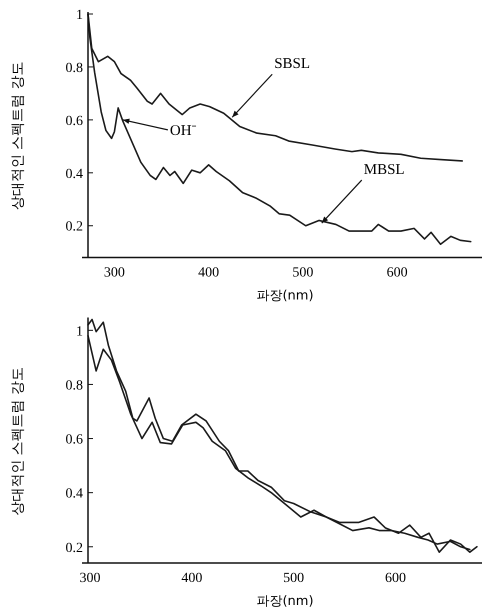  I want to click on annotation: MBSL, so click(384, 170).